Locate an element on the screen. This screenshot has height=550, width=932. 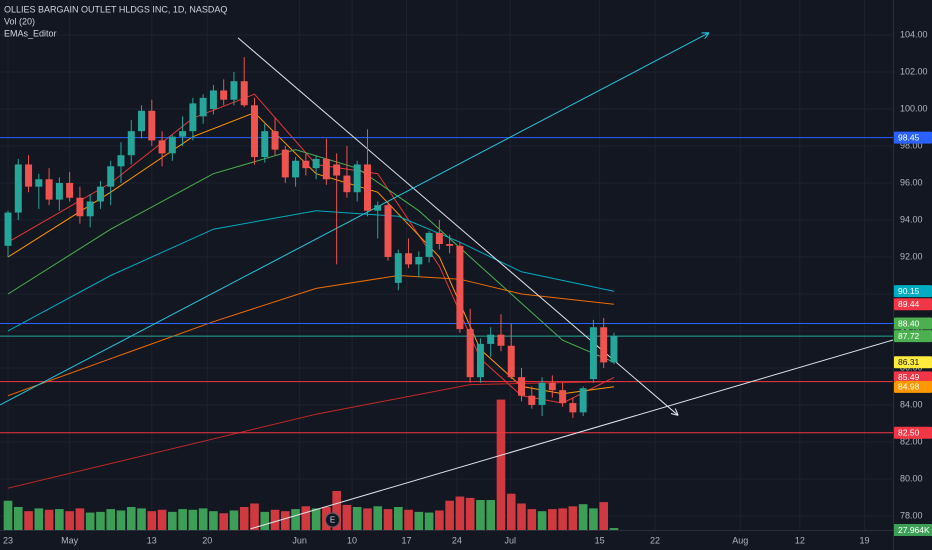
y-tick-label: 78.00 is located at coordinates (911, 515).